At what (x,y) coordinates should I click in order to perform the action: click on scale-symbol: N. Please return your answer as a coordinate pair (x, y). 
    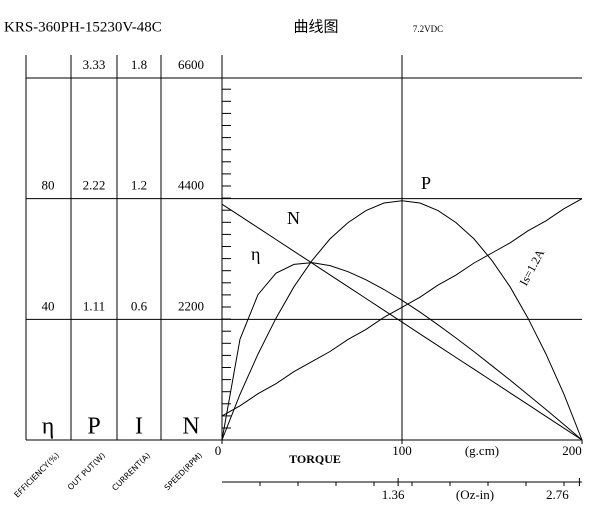
    Looking at the image, I should click on (190, 427).